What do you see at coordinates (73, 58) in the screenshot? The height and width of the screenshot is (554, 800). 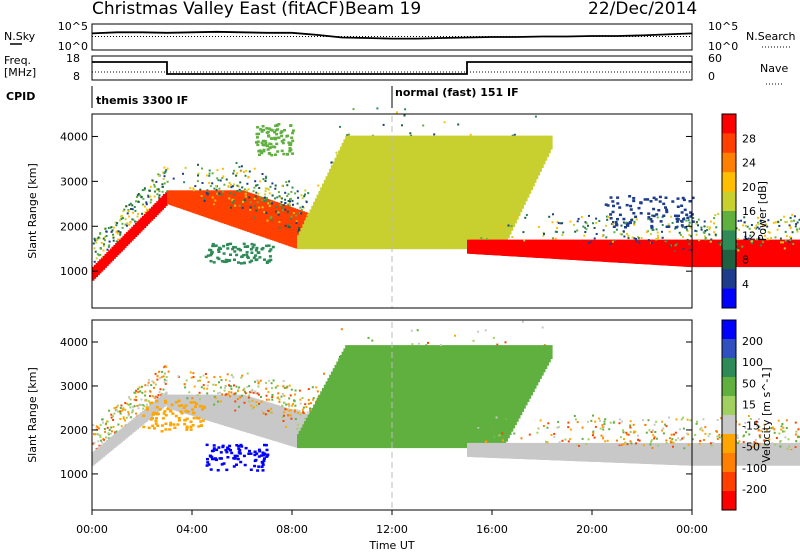 I see `freq-left-tick-top: 18` at bounding box center [73, 58].